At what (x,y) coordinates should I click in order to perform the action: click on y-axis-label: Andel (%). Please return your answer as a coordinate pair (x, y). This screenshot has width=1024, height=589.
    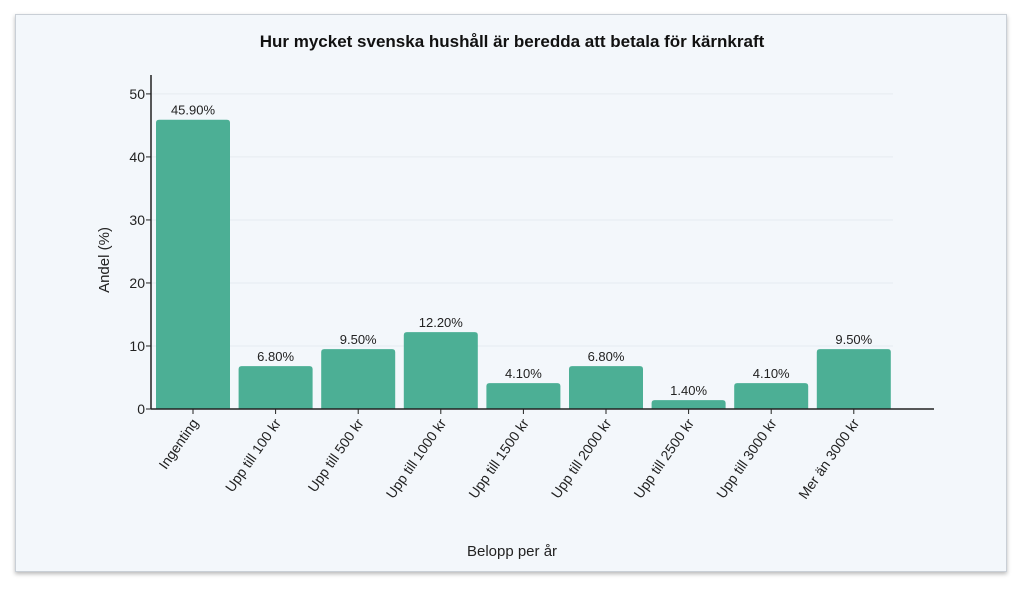
    Looking at the image, I should click on (104, 260).